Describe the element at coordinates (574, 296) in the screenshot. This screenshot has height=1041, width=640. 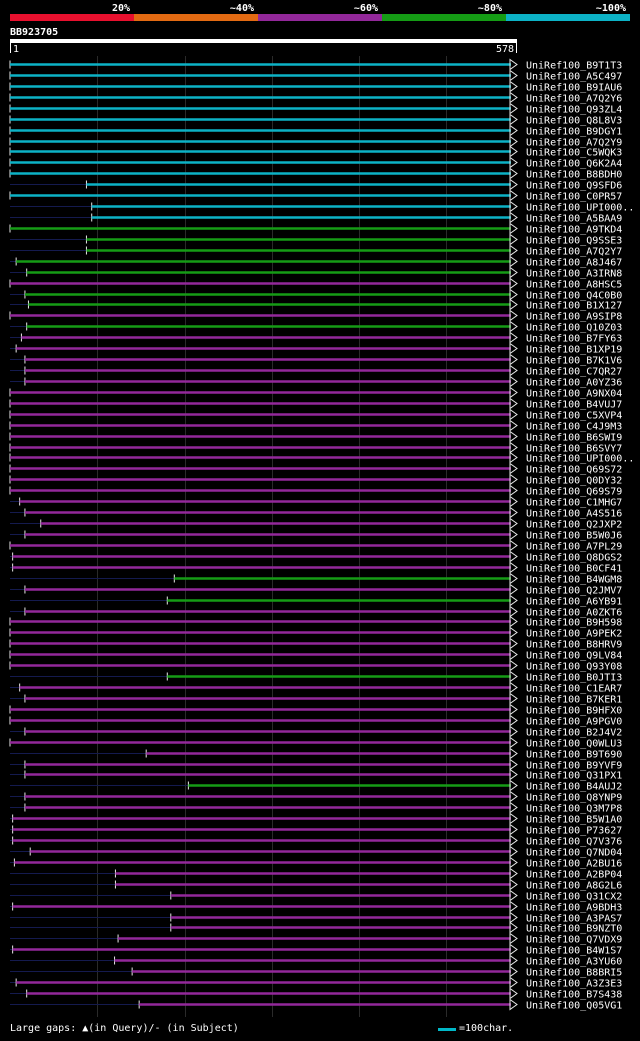
I see `hit-label: UniRef100_Q4C0B0` at that location.